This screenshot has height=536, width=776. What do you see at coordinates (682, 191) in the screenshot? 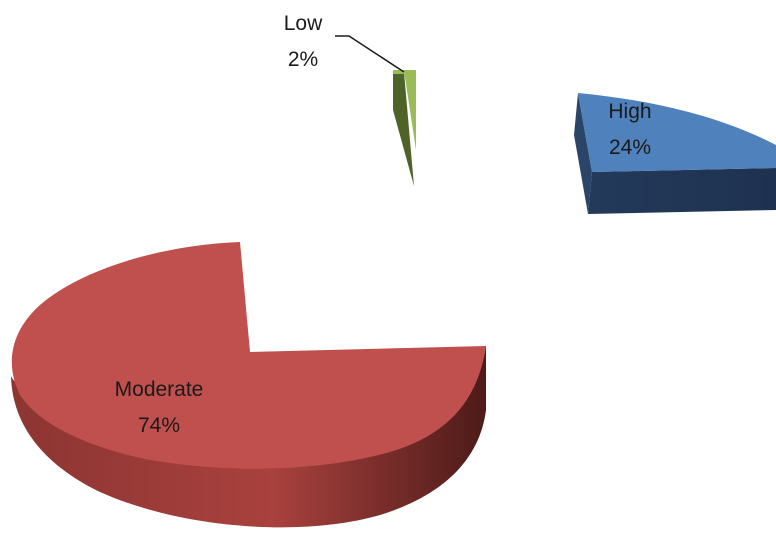
I see `slice-high-side` at bounding box center [682, 191].